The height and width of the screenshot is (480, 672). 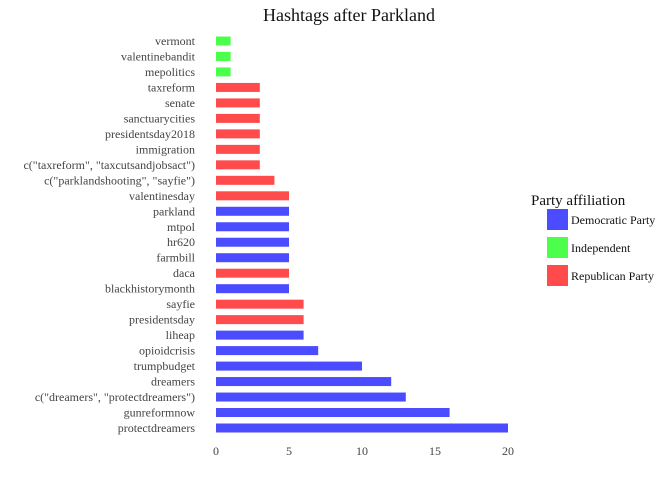 What do you see at coordinates (289, 451) in the screenshot?
I see `x-tick-label-1: 5` at bounding box center [289, 451].